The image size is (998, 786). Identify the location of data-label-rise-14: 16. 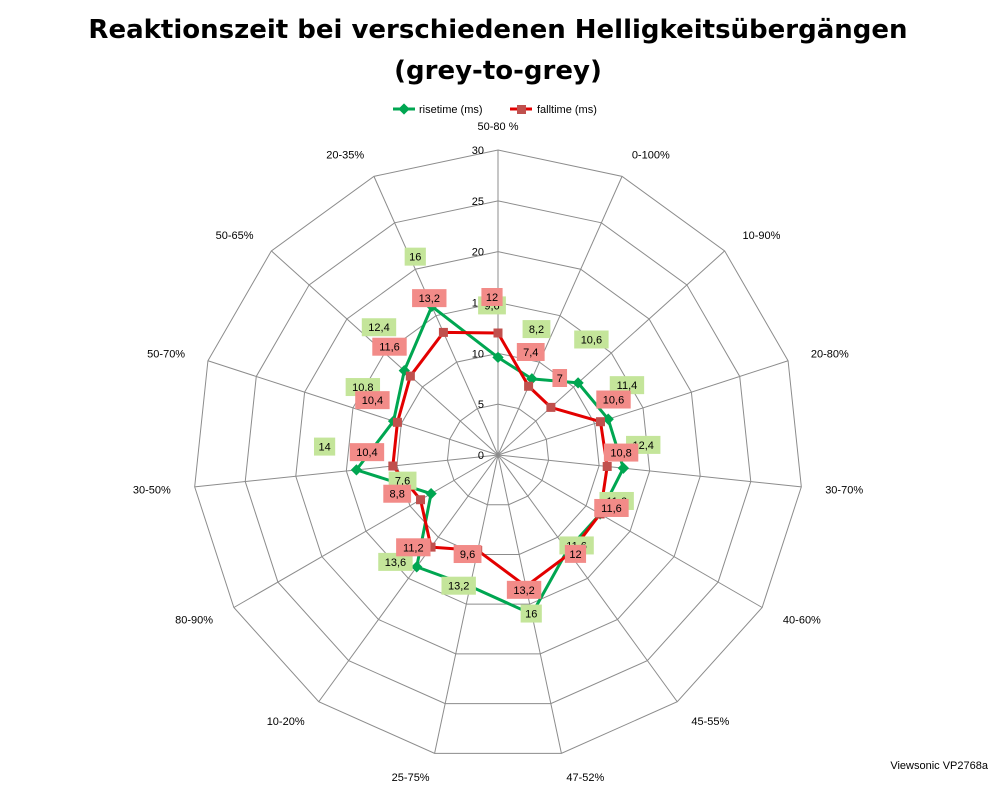
(415, 258).